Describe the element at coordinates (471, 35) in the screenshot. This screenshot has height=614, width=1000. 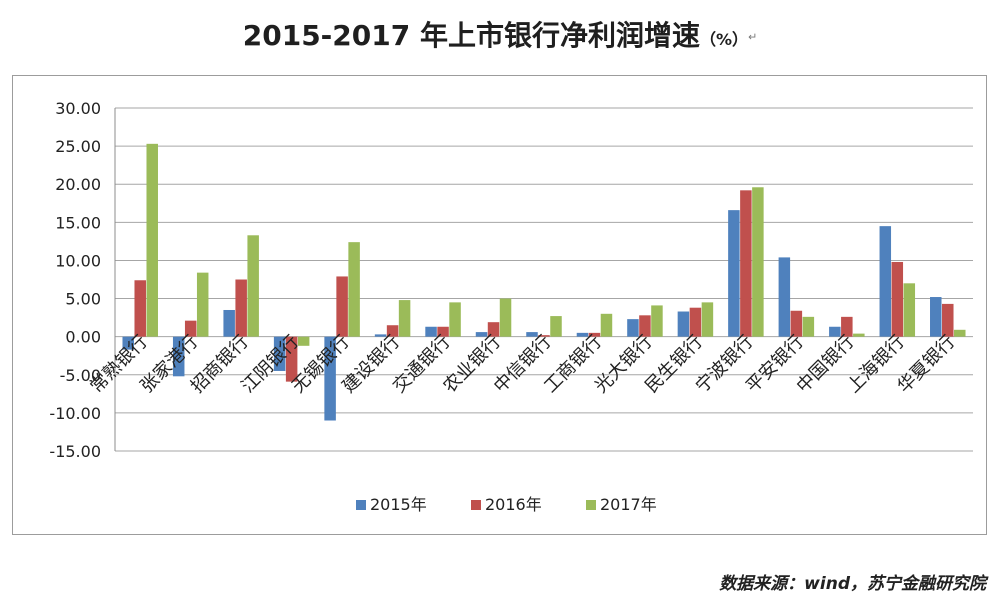
I see `chart-title-main: 2015-2017 年上市银行净利润增速` at that location.